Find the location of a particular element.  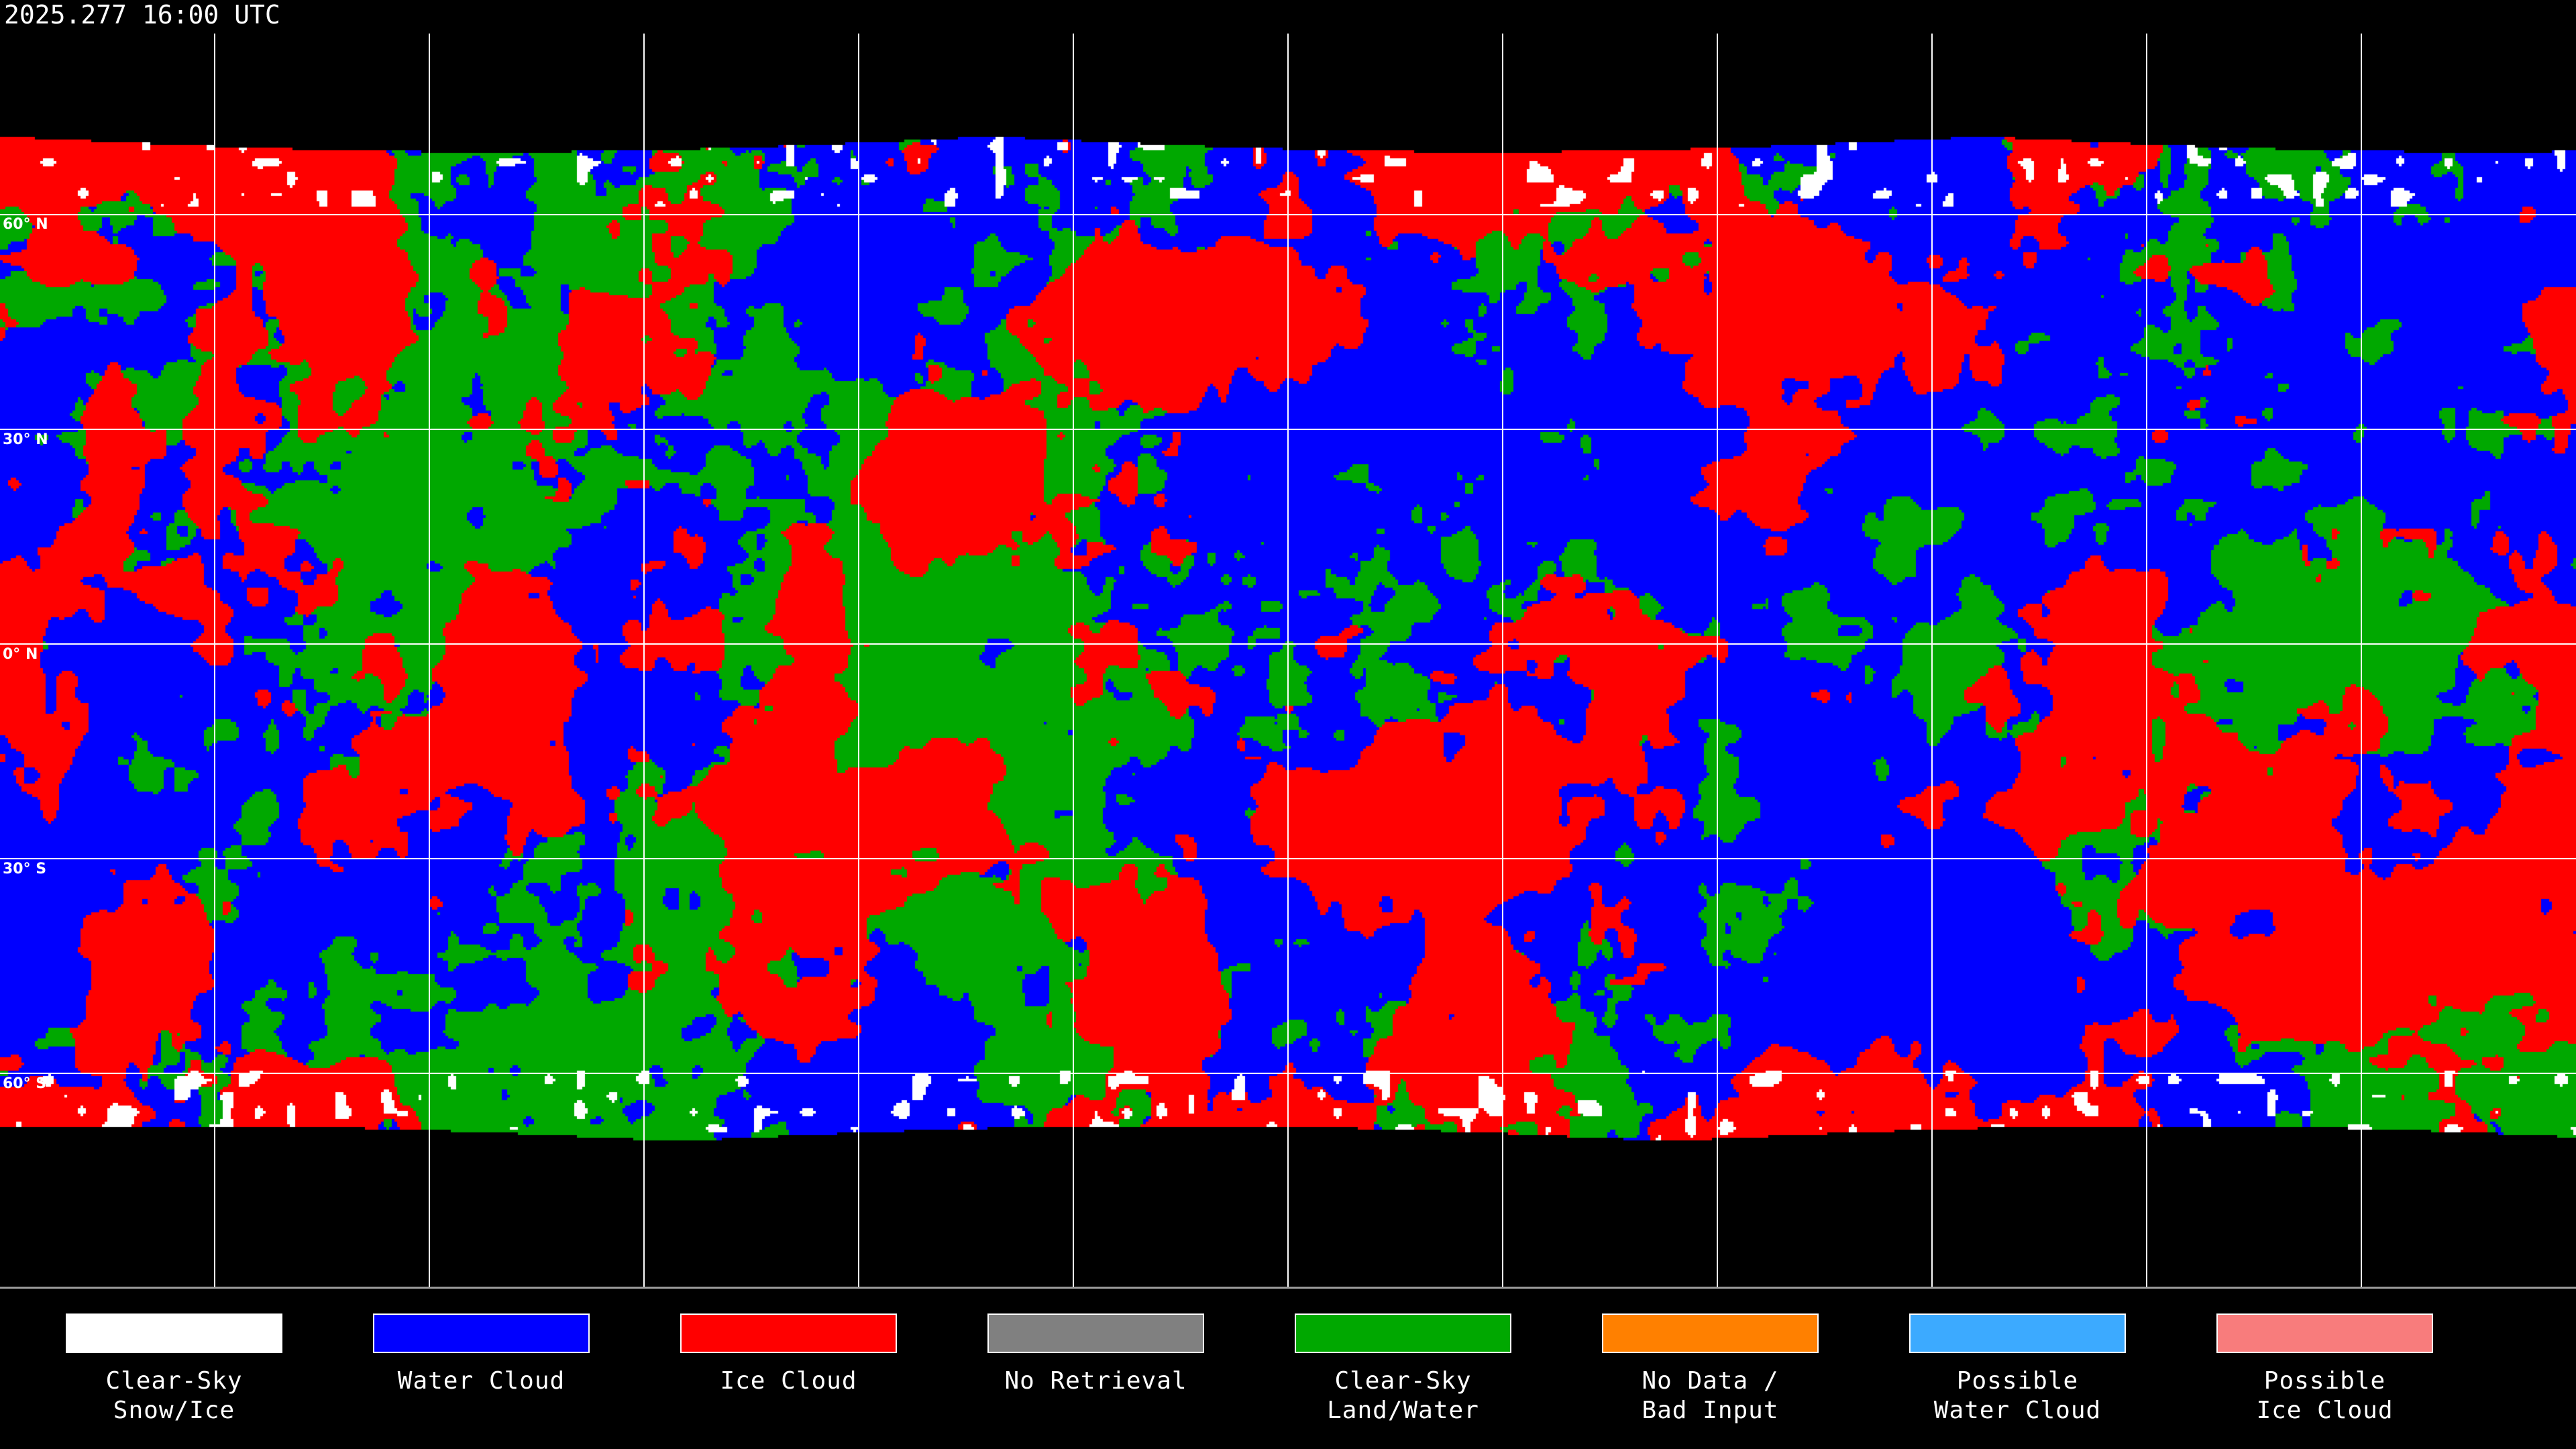

legend-label: No Data / Bad Input is located at coordinates (1710, 1395).